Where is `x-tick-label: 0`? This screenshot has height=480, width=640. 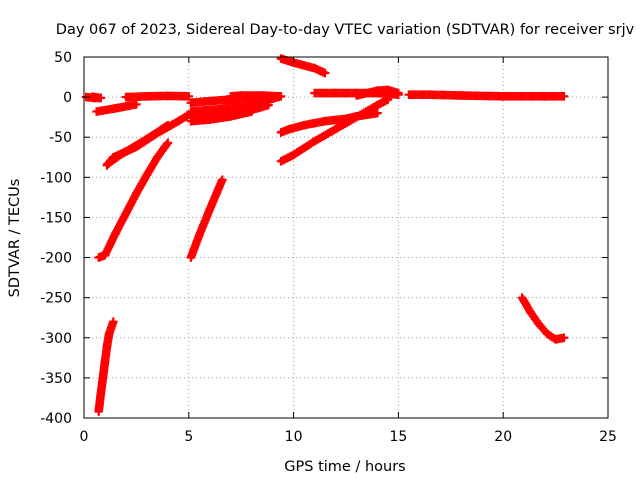 x-tick-label: 0 is located at coordinates (84, 437).